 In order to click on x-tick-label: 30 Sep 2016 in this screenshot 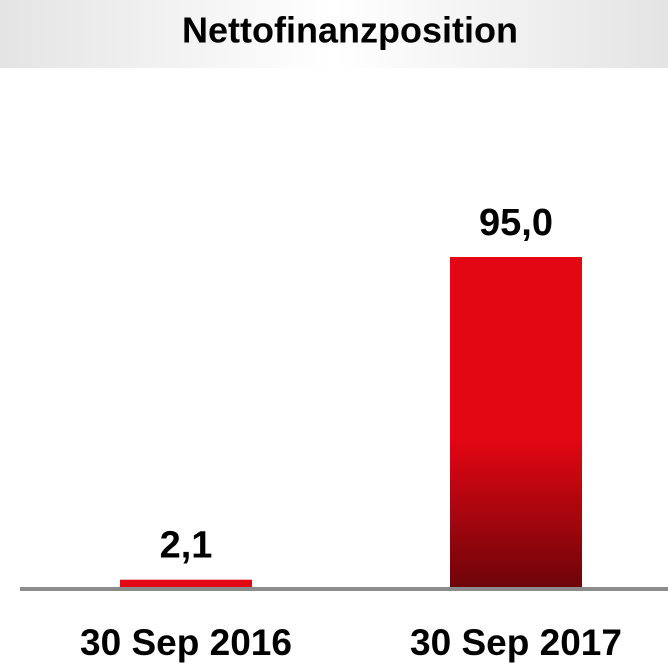, I will do `click(186, 642)`.